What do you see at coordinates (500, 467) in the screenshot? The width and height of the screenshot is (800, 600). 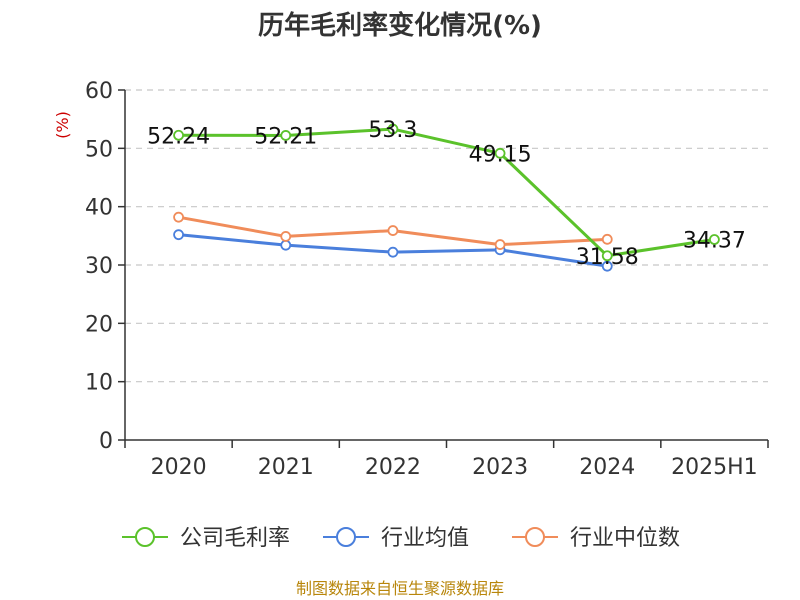 I see `x-tick-label: 2023` at bounding box center [500, 467].